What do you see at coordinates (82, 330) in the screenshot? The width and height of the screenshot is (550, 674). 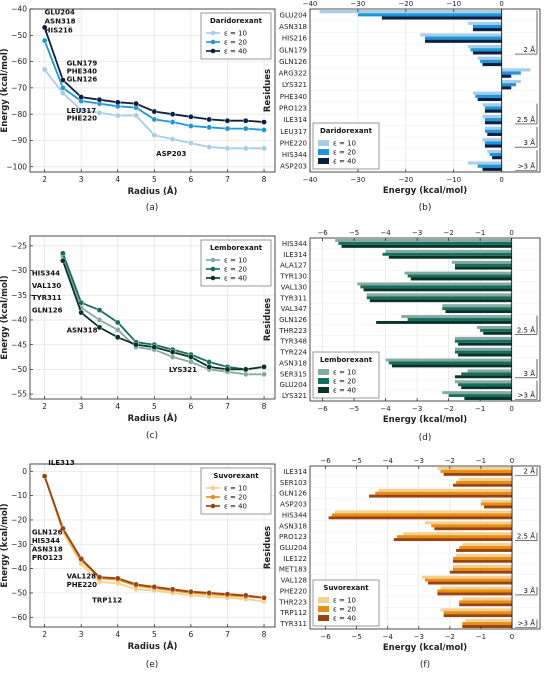 I see `residue-annotation: ASN318` at bounding box center [82, 330].